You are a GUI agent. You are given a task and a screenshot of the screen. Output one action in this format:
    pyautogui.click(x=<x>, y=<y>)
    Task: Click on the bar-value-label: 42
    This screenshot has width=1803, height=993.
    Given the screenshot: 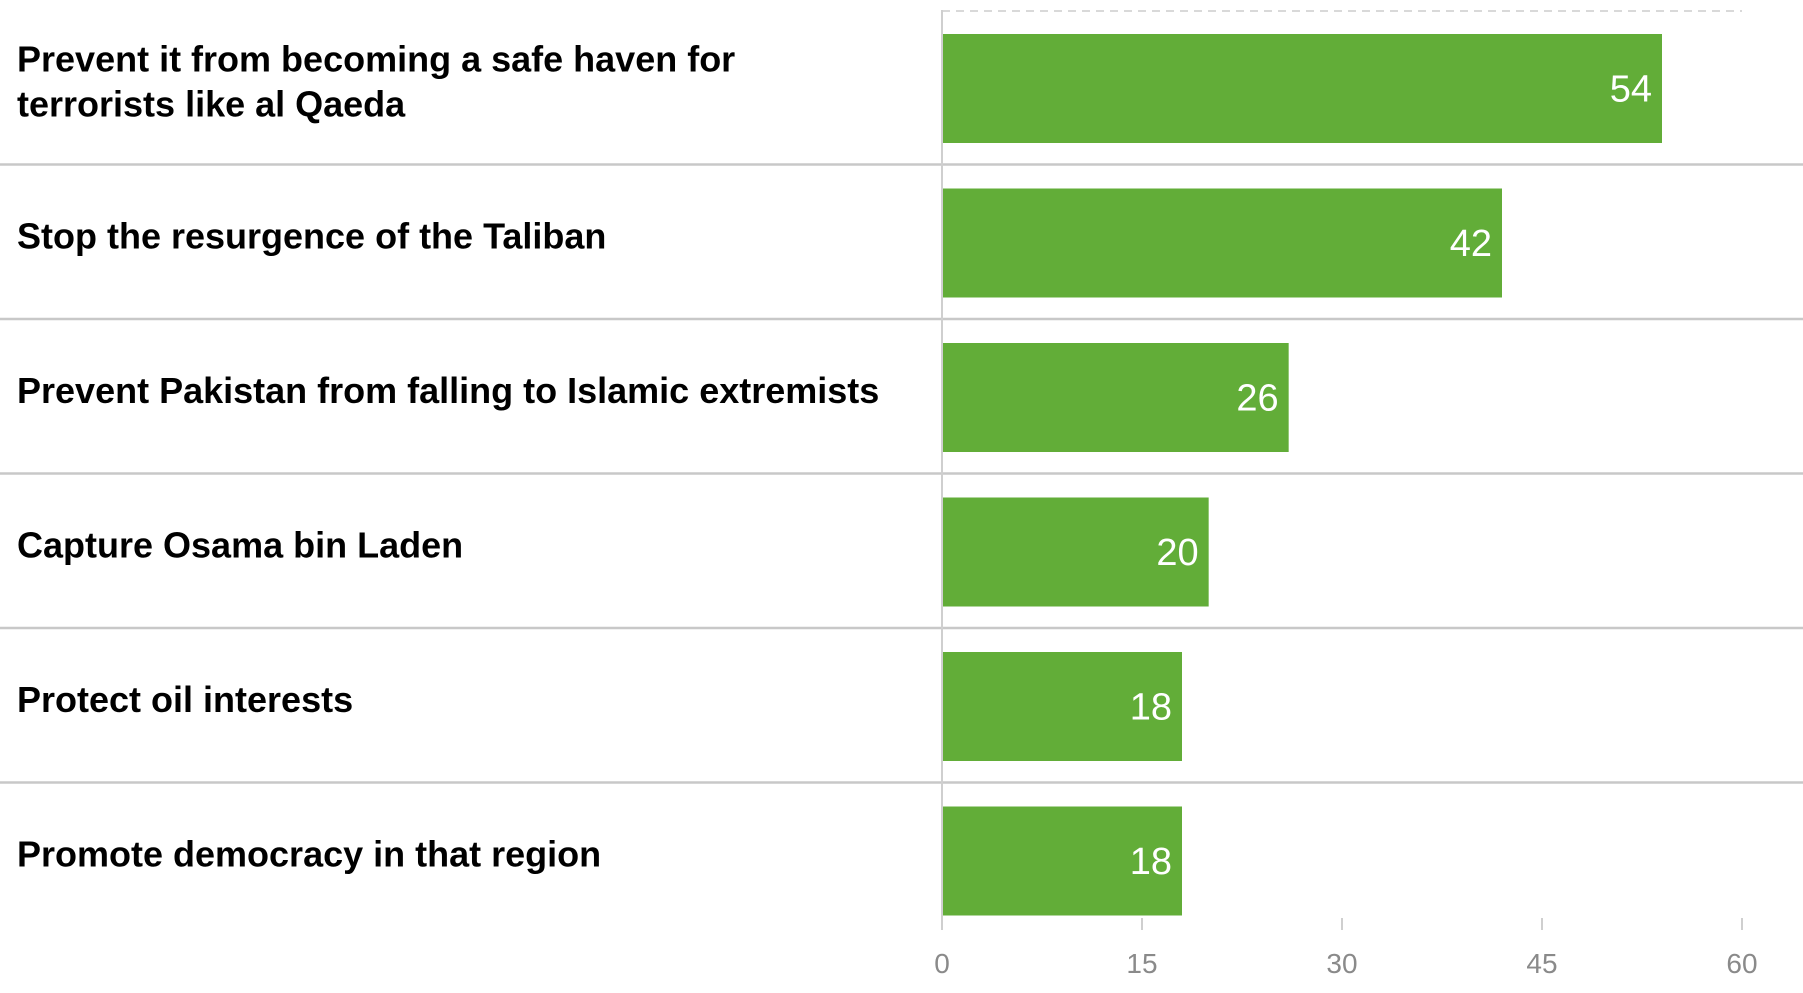 What is the action you would take?
    pyautogui.click(x=1471, y=244)
    